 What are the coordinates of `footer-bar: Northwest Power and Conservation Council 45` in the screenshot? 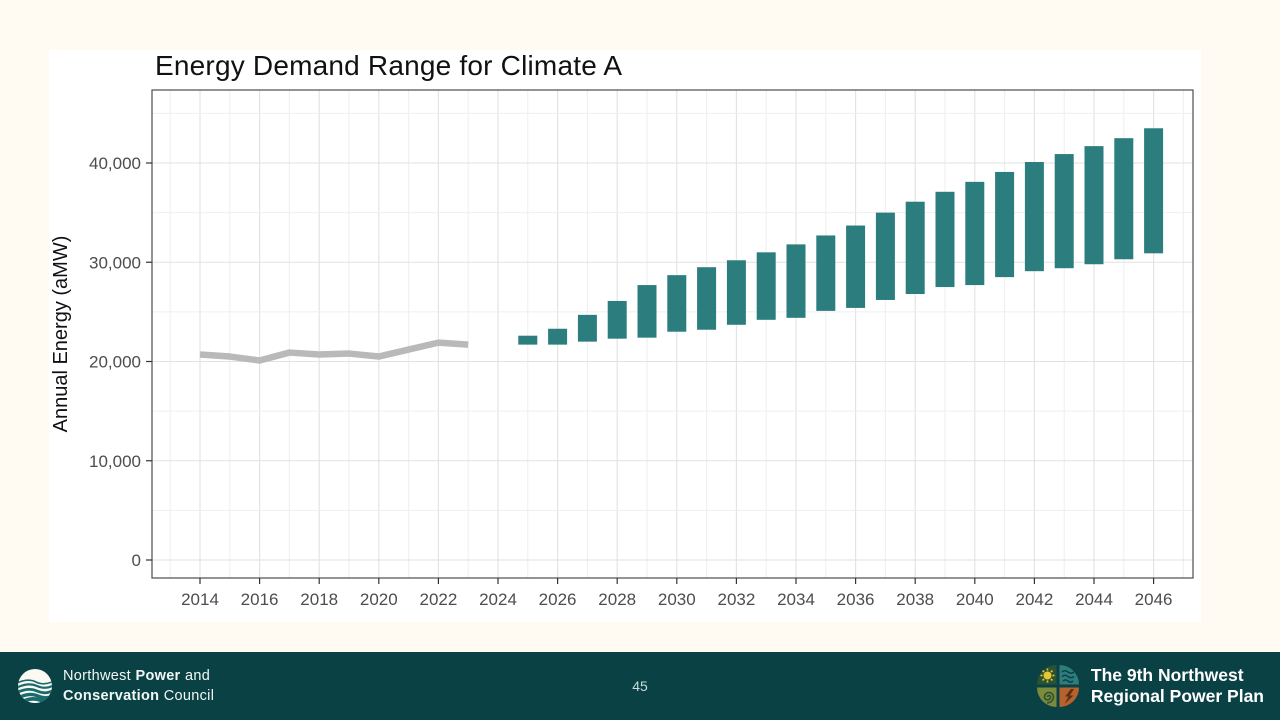 It's located at (640, 686).